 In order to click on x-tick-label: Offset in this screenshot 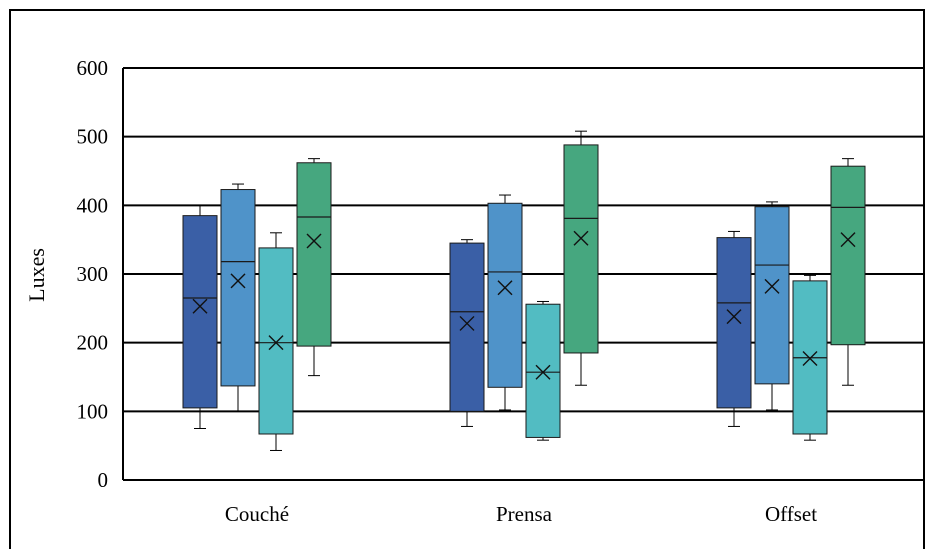, I will do `click(791, 514)`.